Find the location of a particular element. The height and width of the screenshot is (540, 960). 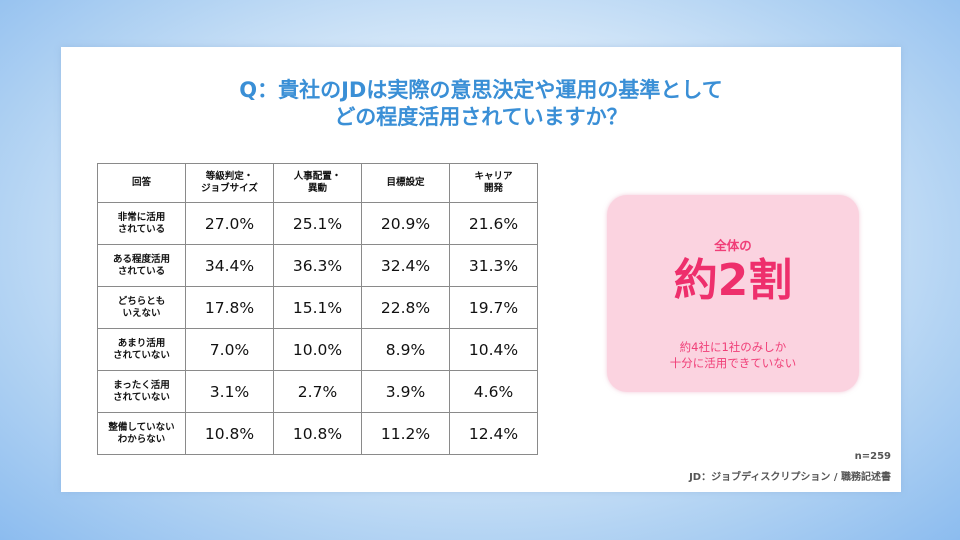

table-row: 整備していない わからない 10.8% 10.8% 11.2% 12.4% is located at coordinates (317, 433).